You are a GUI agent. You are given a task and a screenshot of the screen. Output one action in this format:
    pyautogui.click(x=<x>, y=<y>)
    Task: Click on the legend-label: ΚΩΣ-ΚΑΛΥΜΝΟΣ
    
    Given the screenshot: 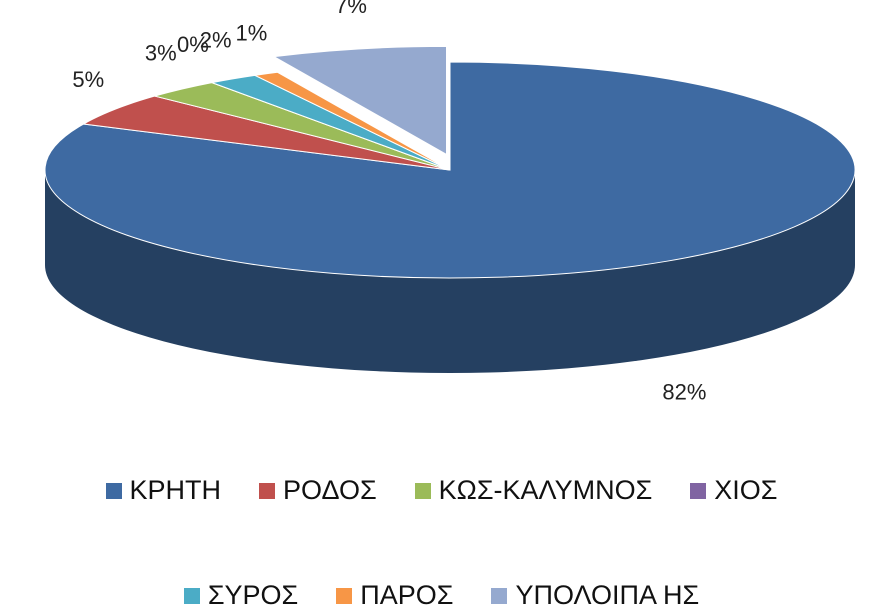 What is the action you would take?
    pyautogui.click(x=545, y=490)
    